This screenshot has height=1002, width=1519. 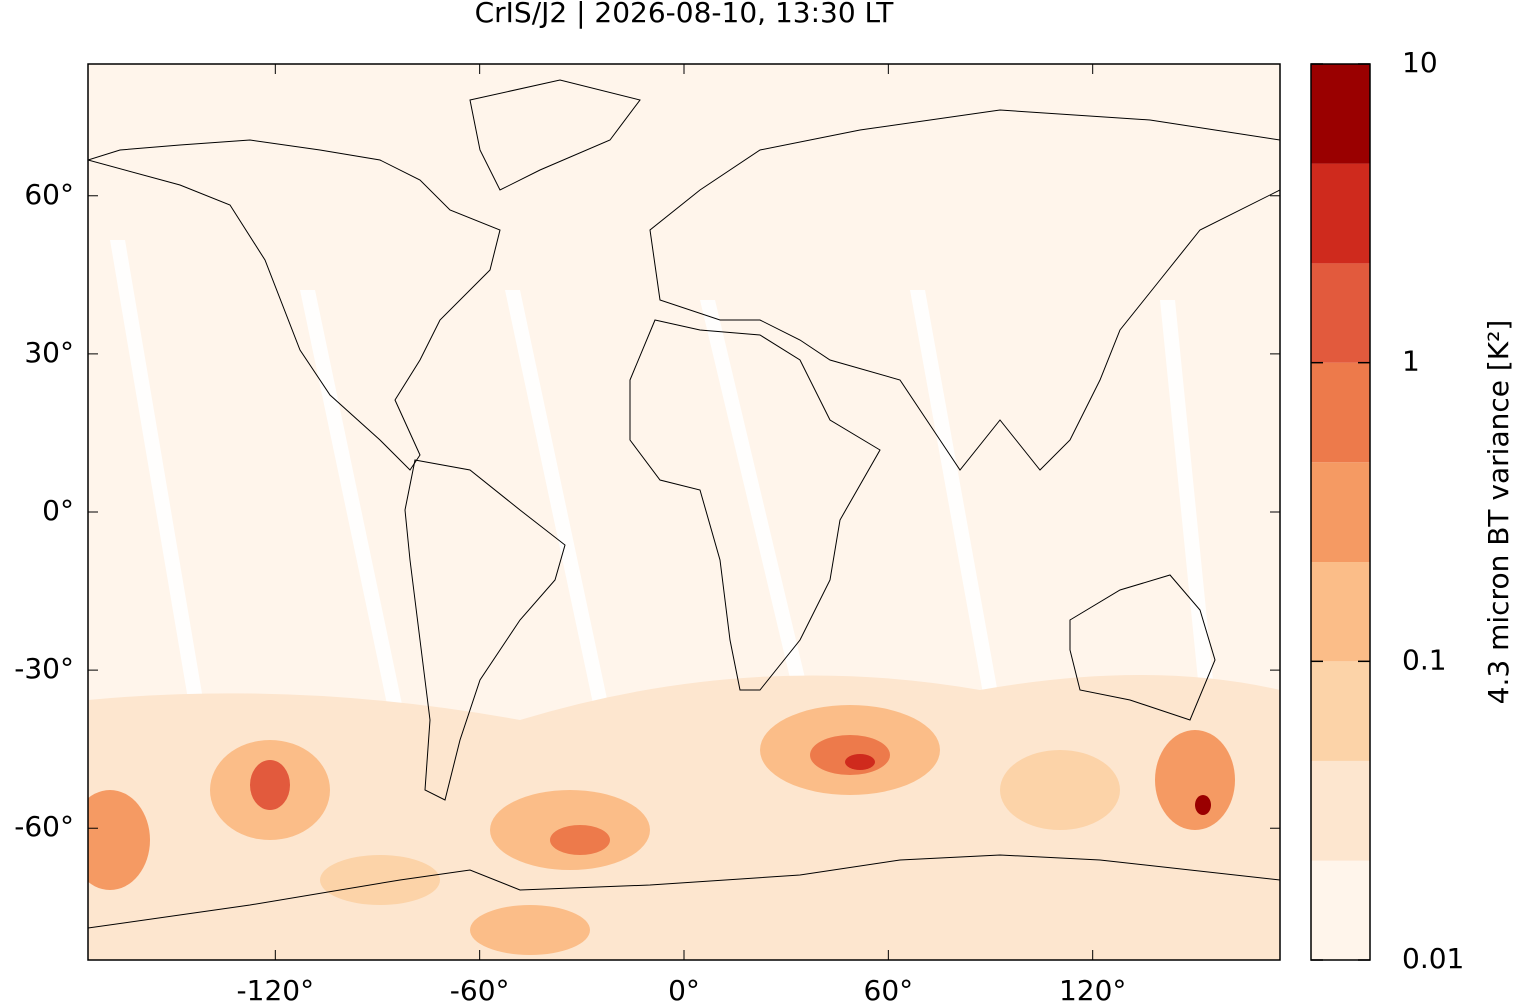 What do you see at coordinates (684, 988) in the screenshot?
I see `x-tick-label: 0°` at bounding box center [684, 988].